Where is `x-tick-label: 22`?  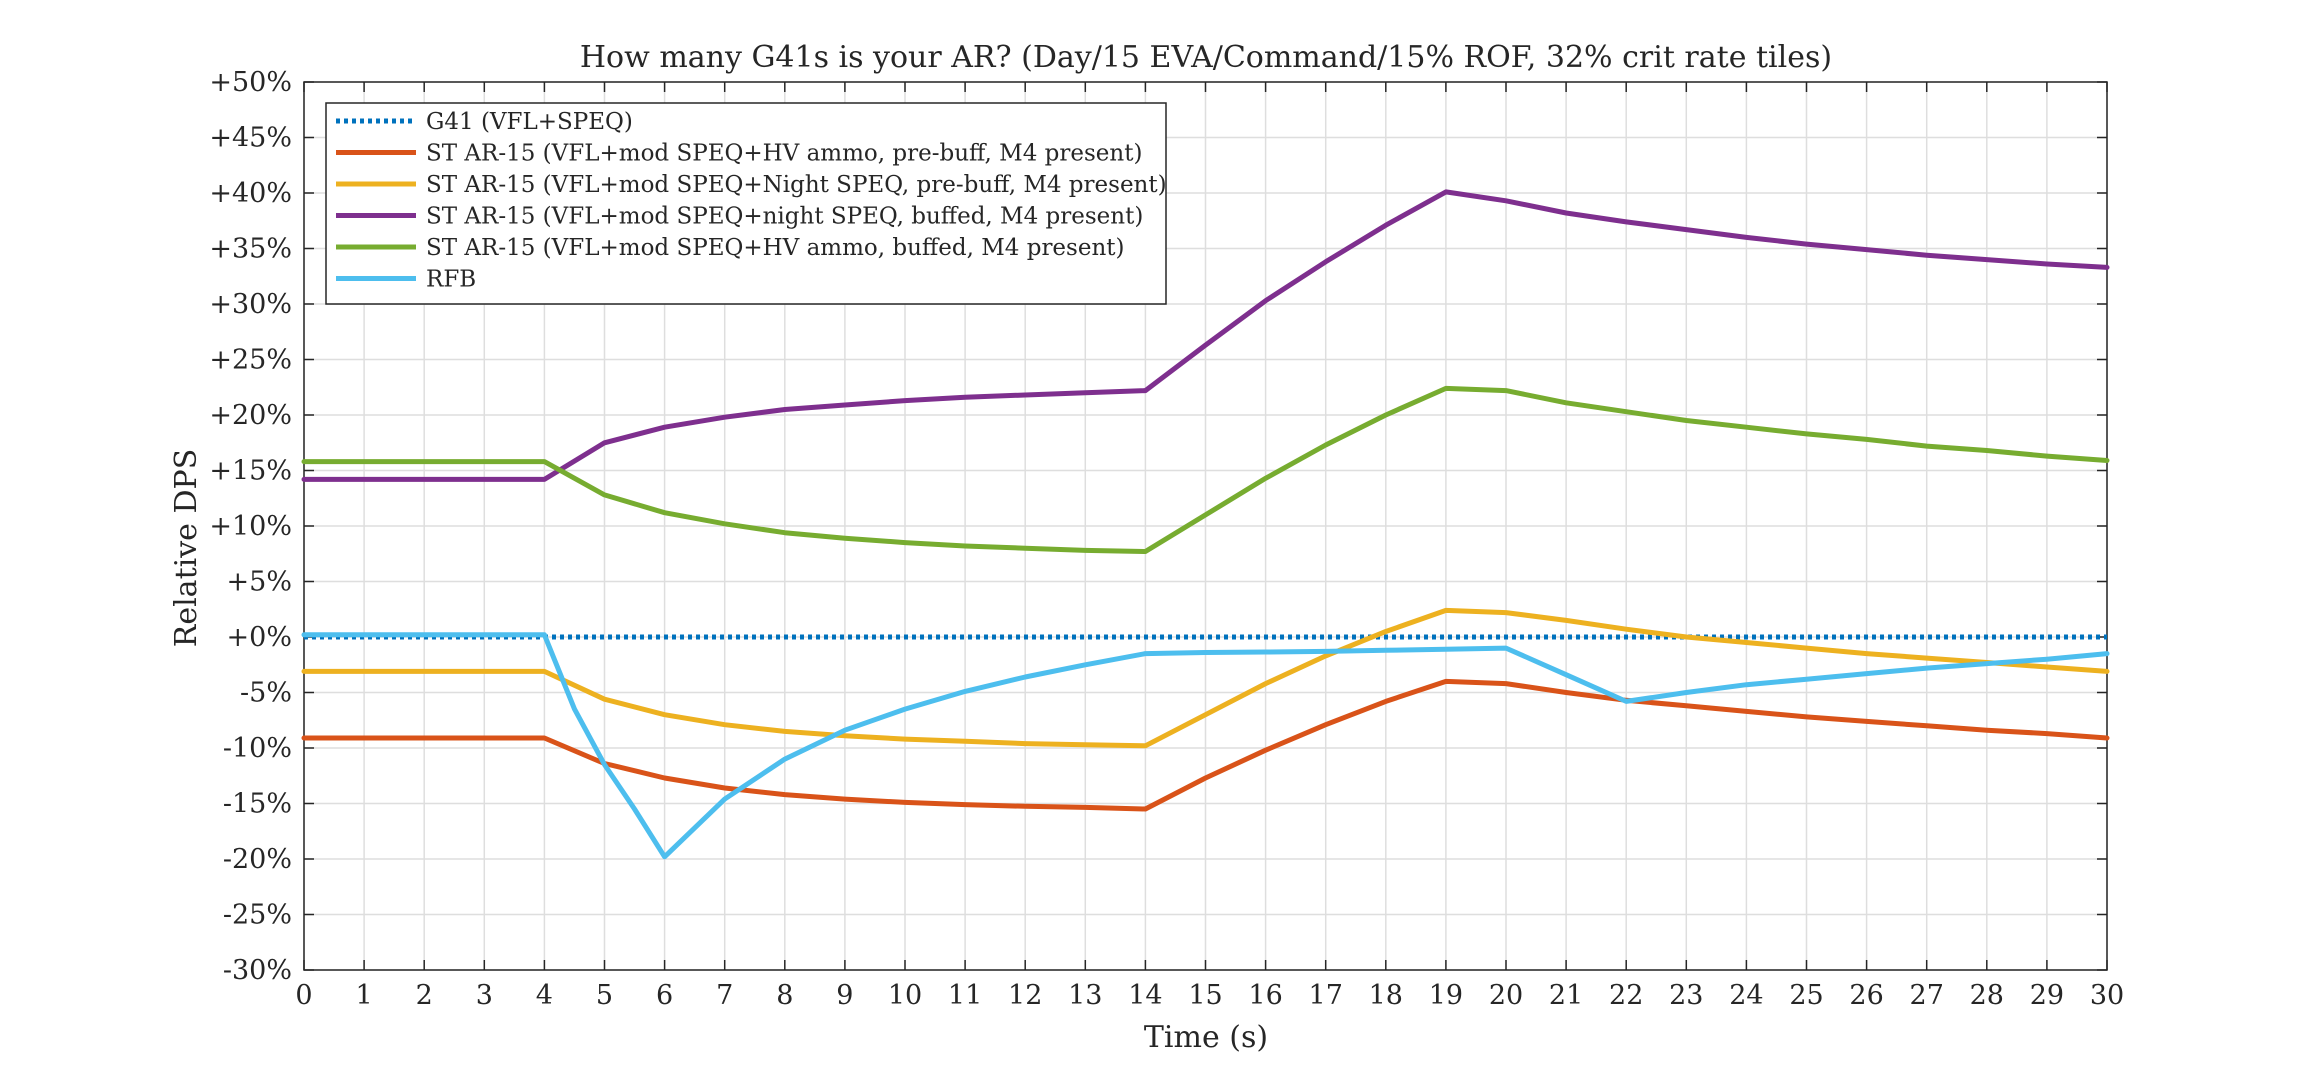
x-tick-label: 22 is located at coordinates (1626, 995).